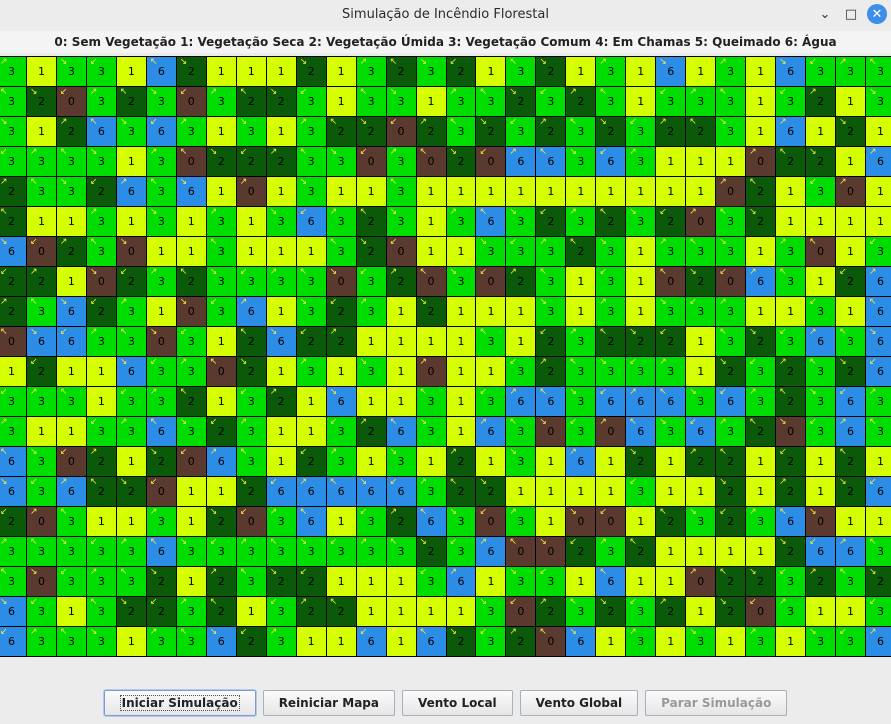 Image resolution: width=891 pixels, height=724 pixels. I want to click on close-icon: ✕, so click(877, 14).